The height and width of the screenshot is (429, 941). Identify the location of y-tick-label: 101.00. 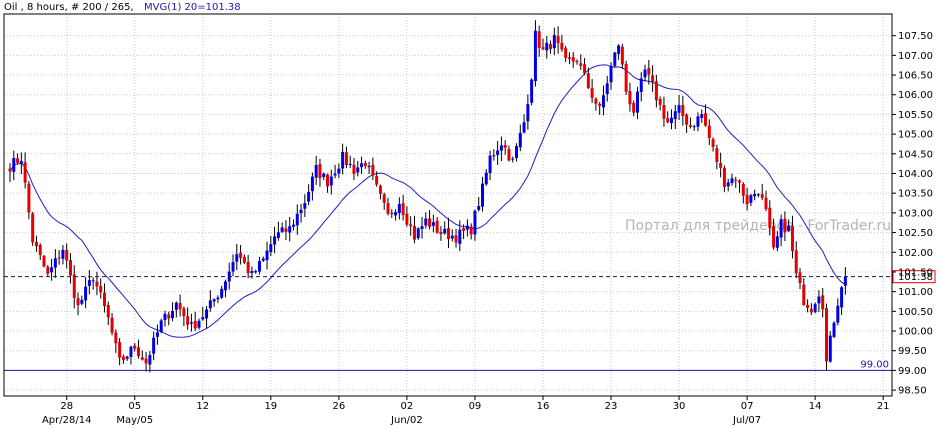
(915, 292).